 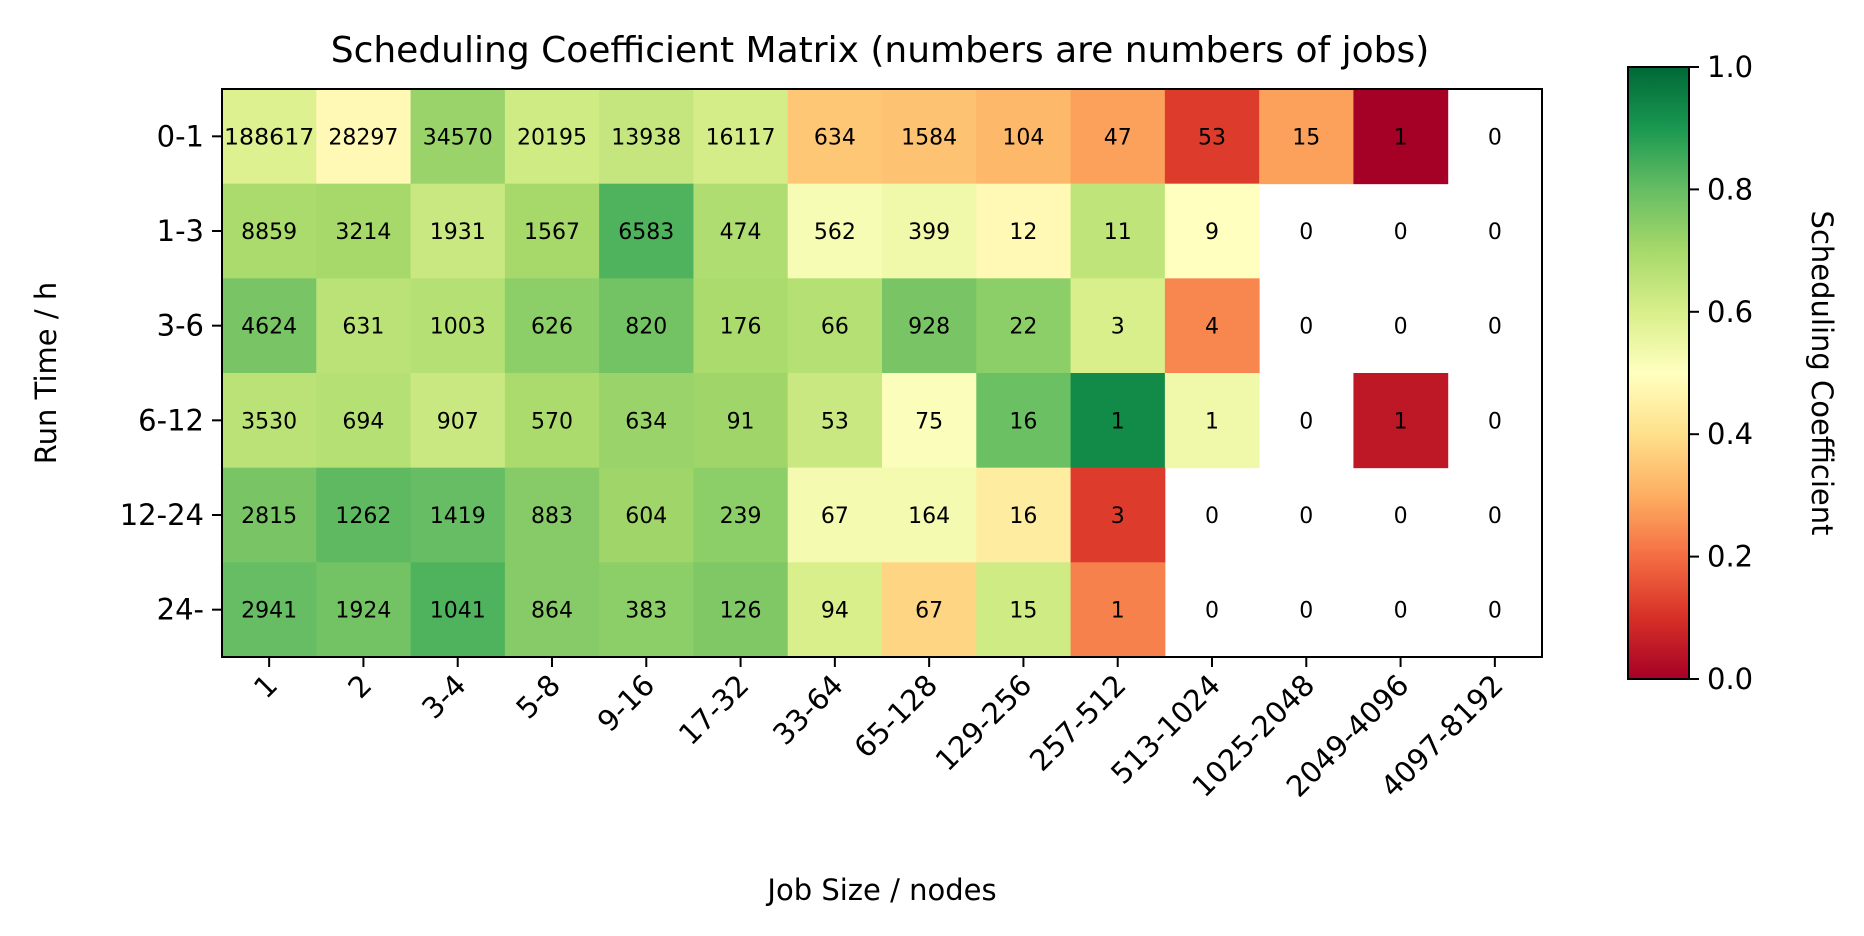 I want to click on cell-count-label: 474, so click(x=741, y=232).